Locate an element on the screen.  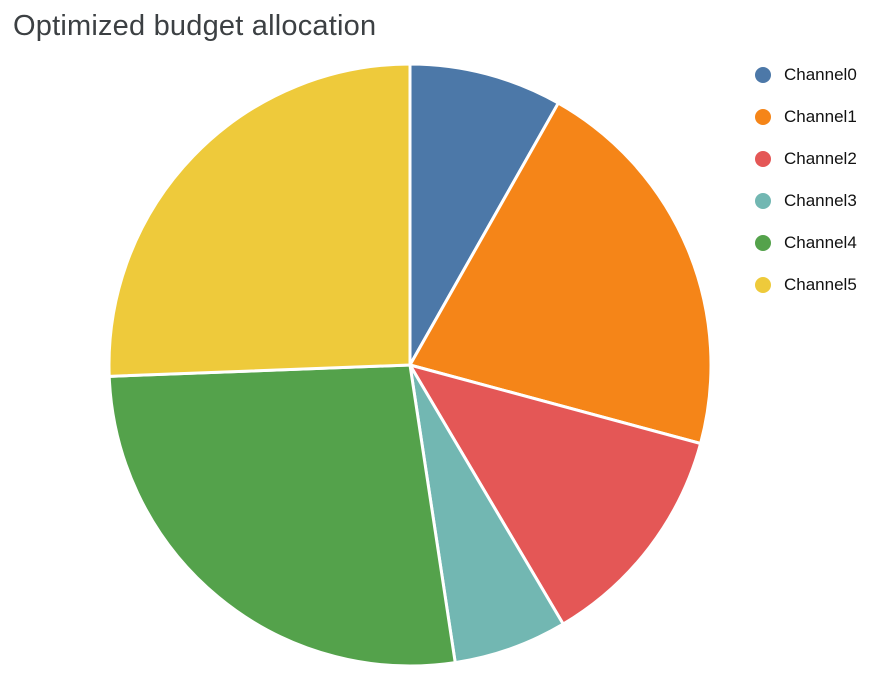
legend-swatch-channel3-icon is located at coordinates (763, 201).